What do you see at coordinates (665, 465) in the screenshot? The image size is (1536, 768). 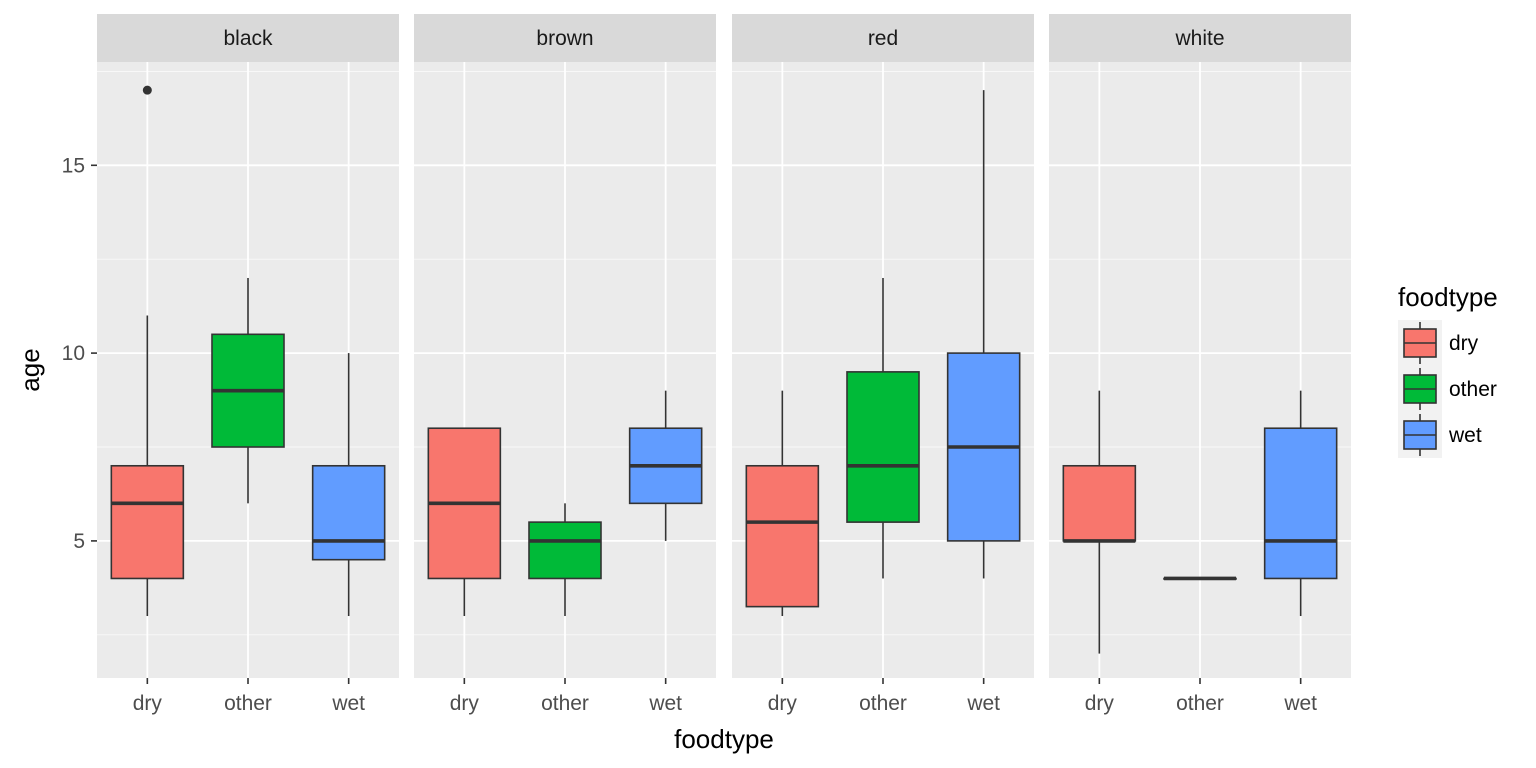 I see `box-brown-wet` at bounding box center [665, 465].